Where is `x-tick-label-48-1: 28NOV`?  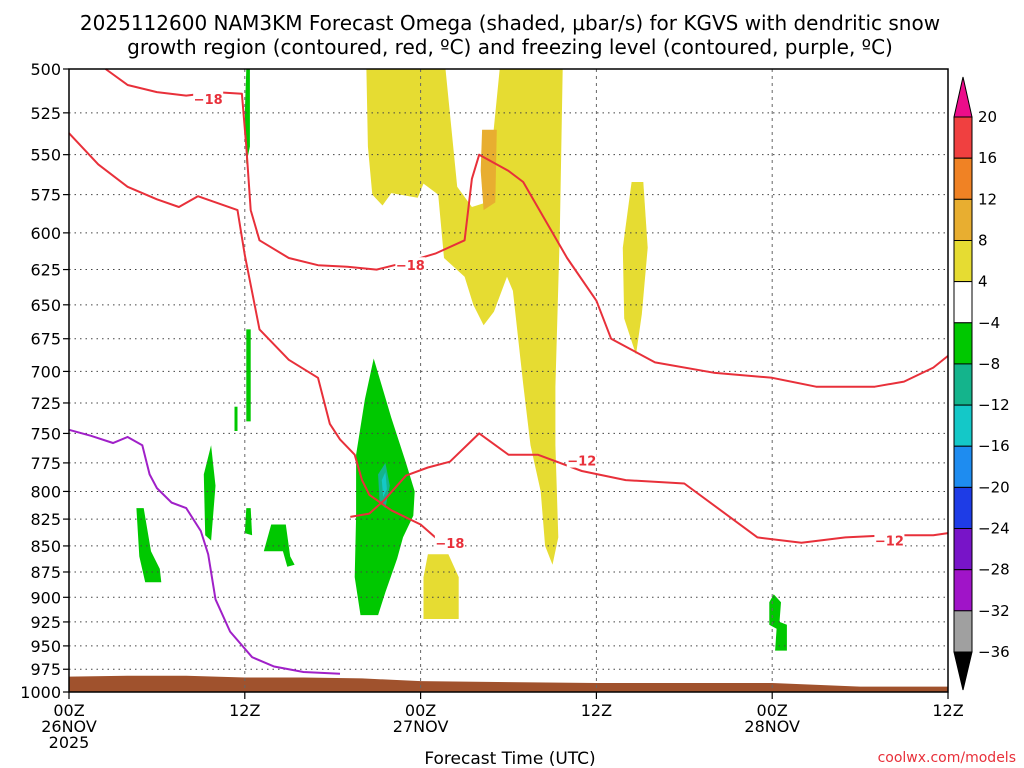 x-tick-label-48-1: 28NOV is located at coordinates (772, 726).